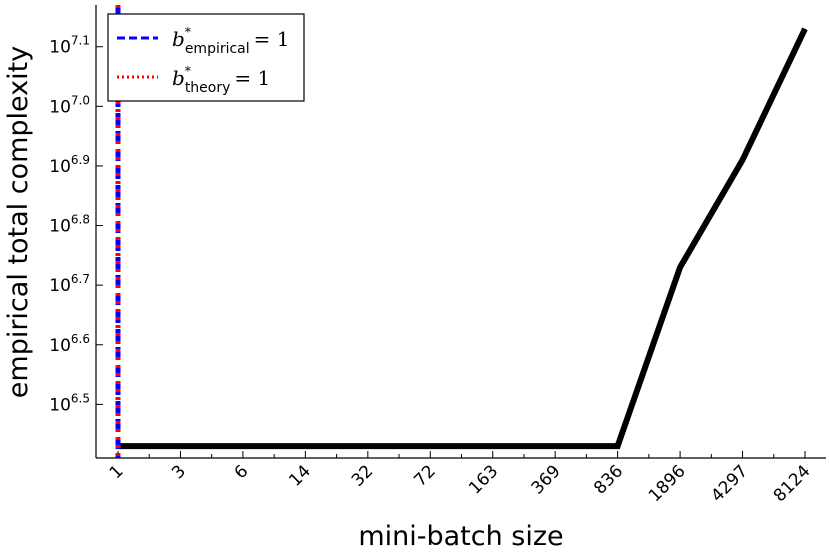  Describe the element at coordinates (242, 472) in the screenshot. I see `x-tick-label: 6` at that location.